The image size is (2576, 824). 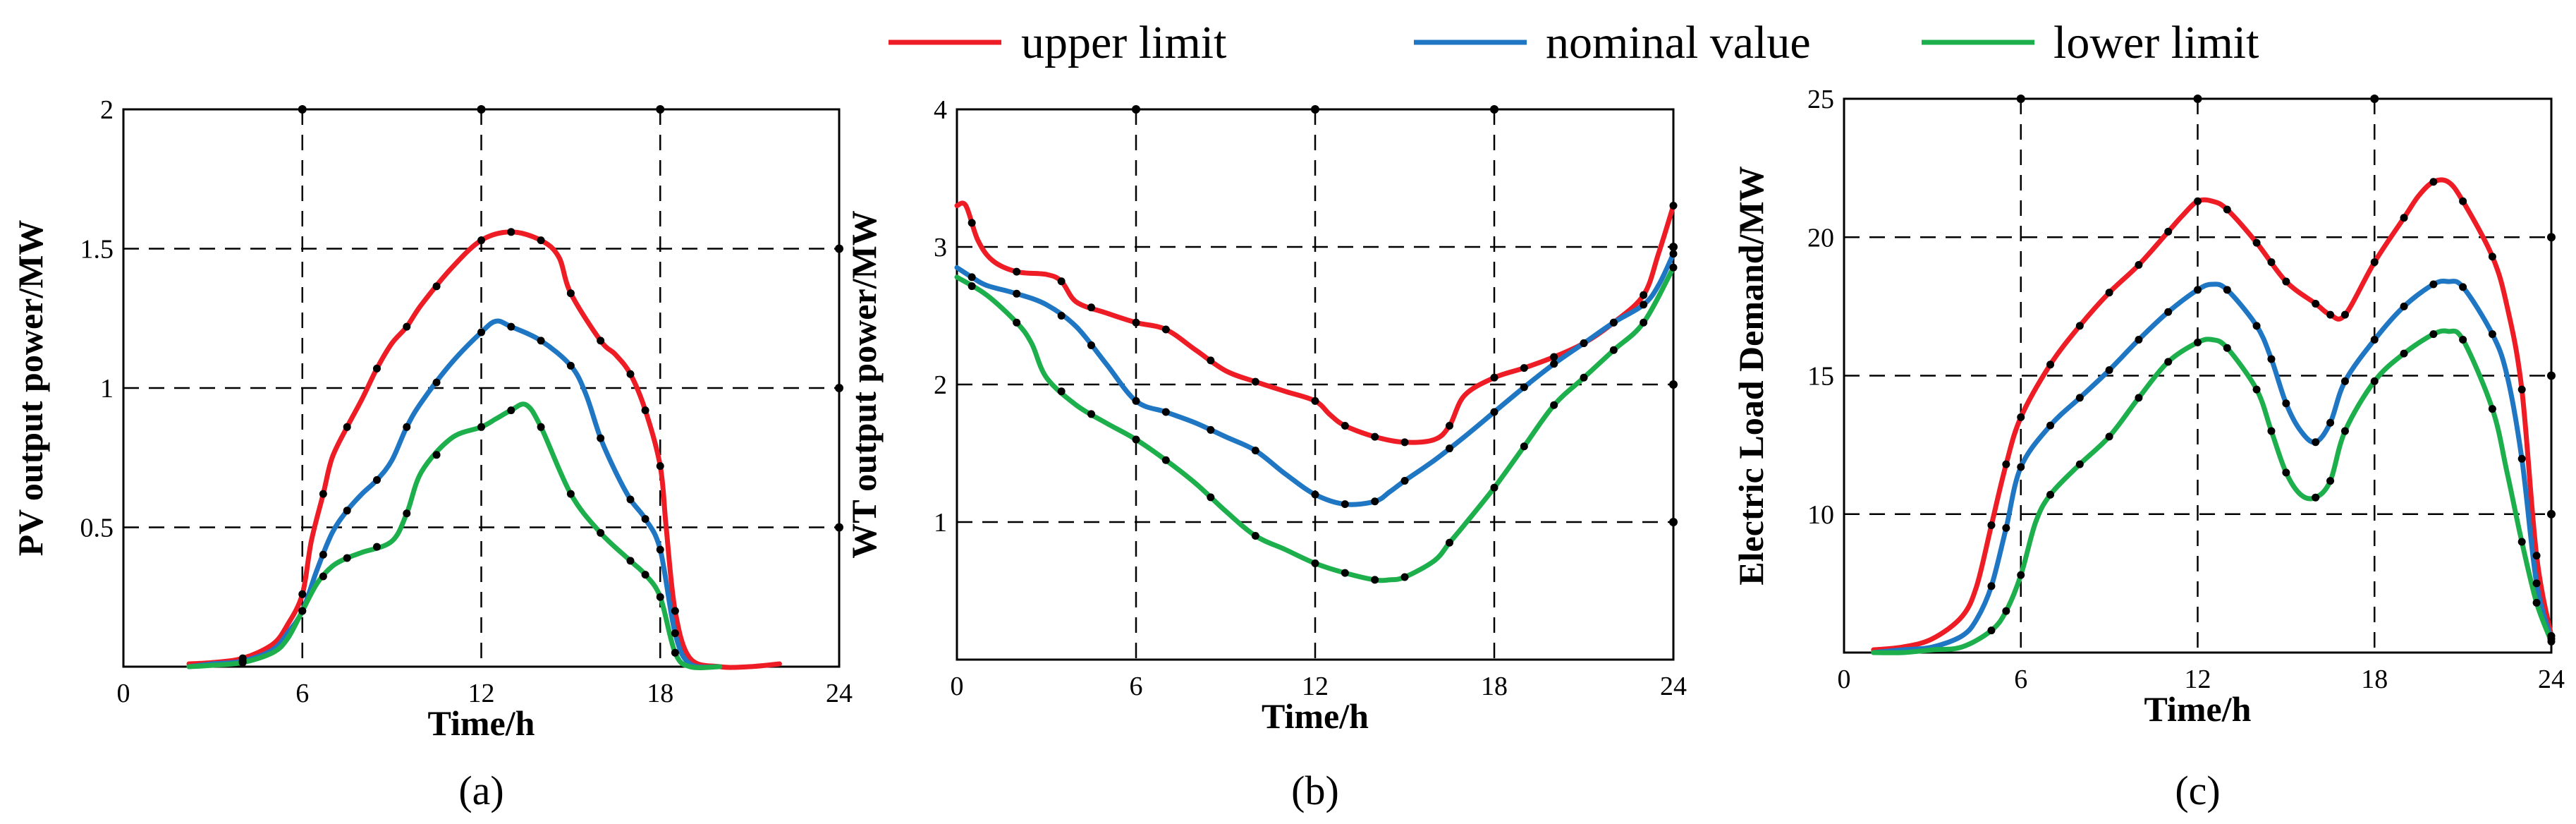 What do you see at coordinates (2198, 679) in the screenshot?
I see `x-tick-label: 12` at bounding box center [2198, 679].